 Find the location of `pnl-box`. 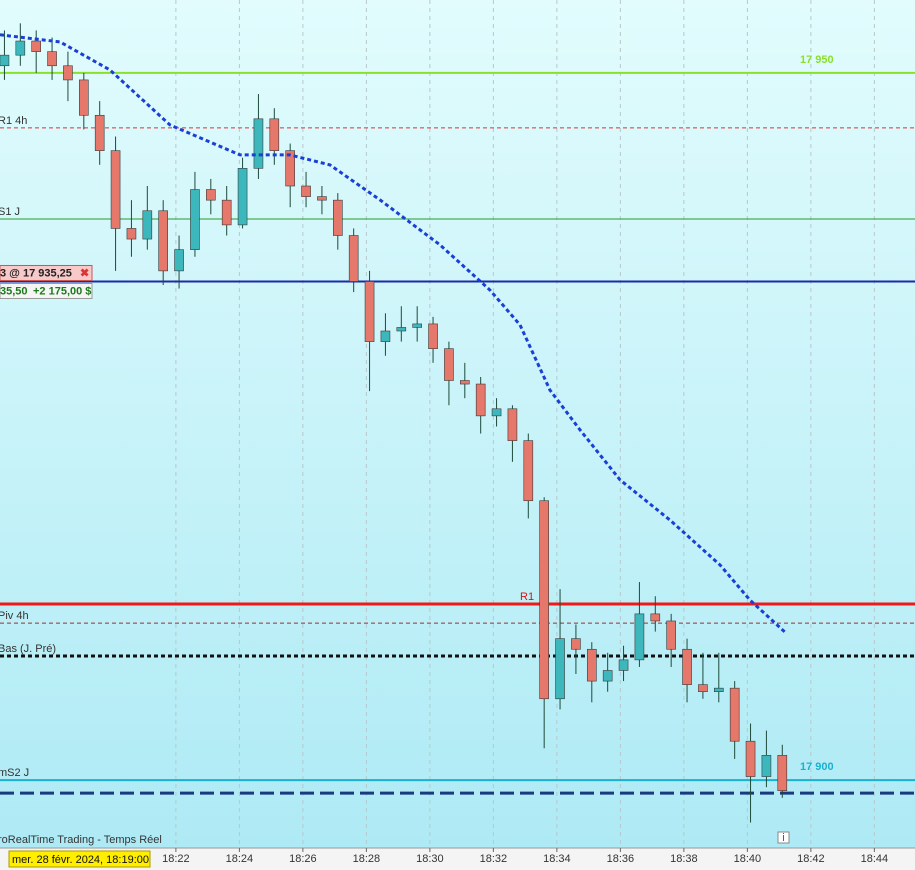

pnl-box is located at coordinates (46, 290).